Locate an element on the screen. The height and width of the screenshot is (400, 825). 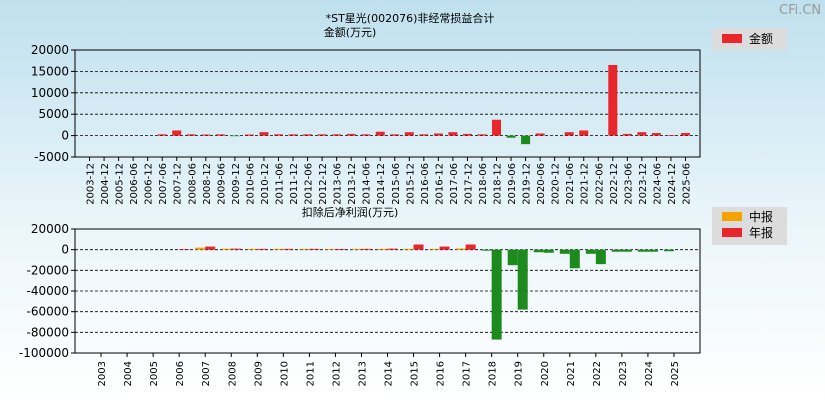
x-tick-label: 2007-12 is located at coordinates (178, 184).